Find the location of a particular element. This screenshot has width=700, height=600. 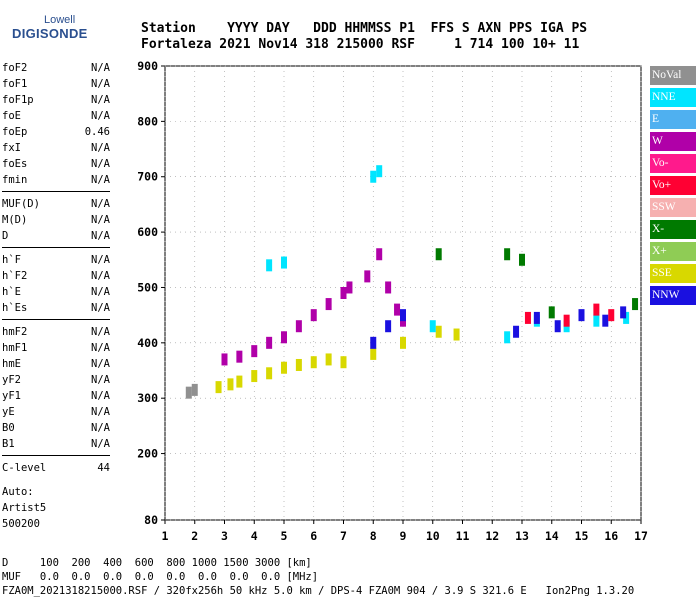

x-tick-label: 10 is located at coordinates (433, 536).